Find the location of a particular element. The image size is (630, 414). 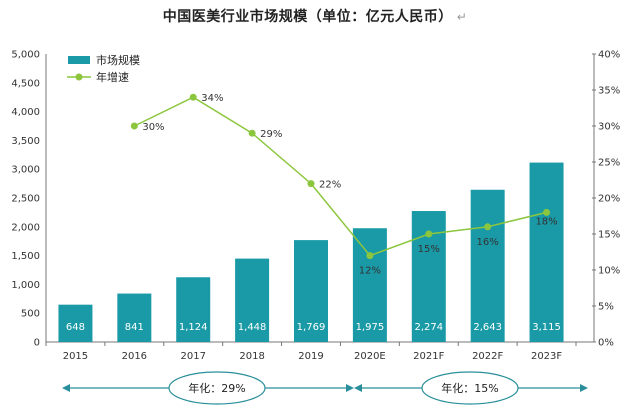

cagr-right-oval is located at coordinates (470, 388).